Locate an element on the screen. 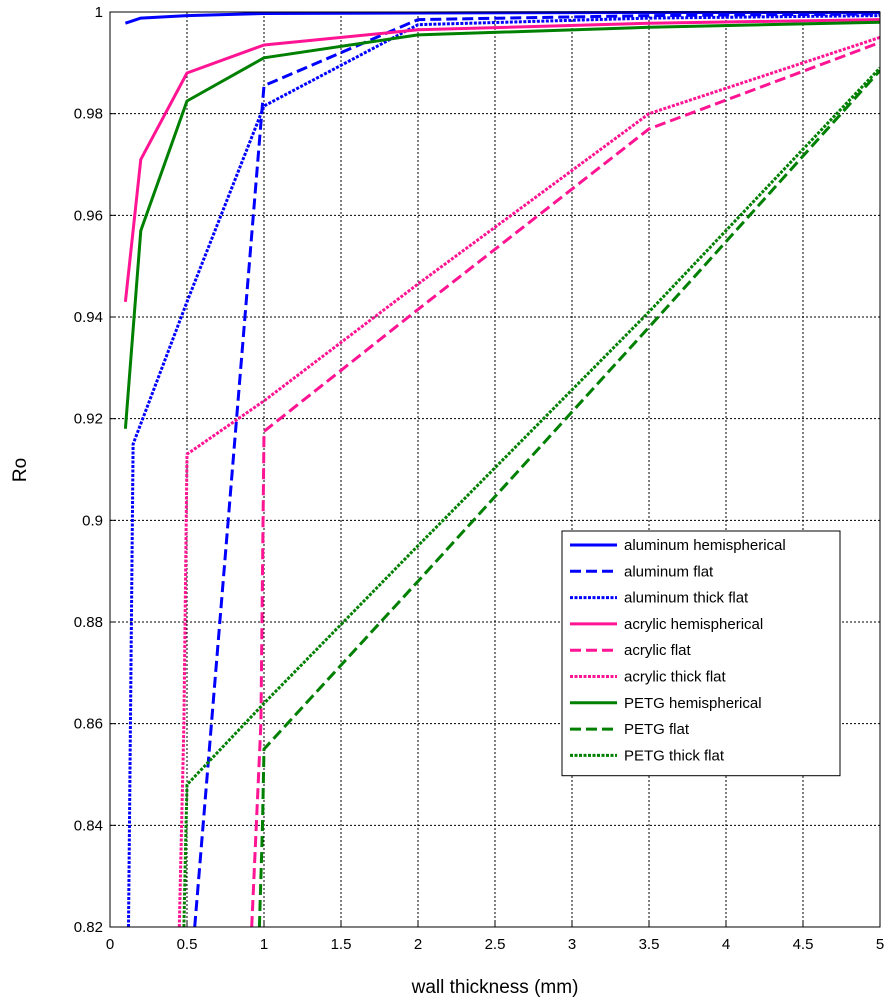 The height and width of the screenshot is (1007, 886). legend-label: acrylic hemispherical is located at coordinates (693, 624).